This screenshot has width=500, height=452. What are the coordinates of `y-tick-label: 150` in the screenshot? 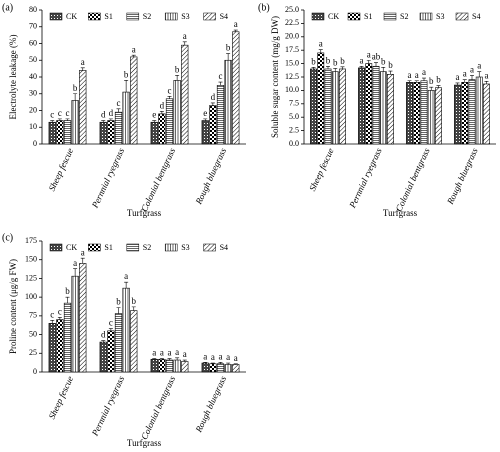 It's located at (31, 259).